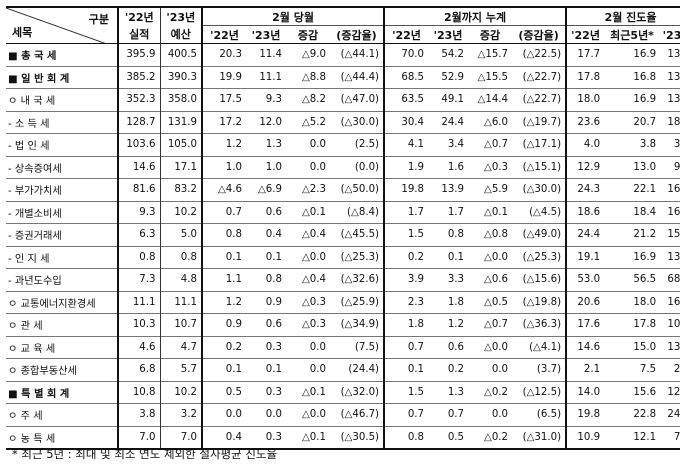 This screenshot has width=680, height=469. Describe the element at coordinates (62, 77) in the screenshot. I see `row-label: ■ 일 반 회 계` at that location.